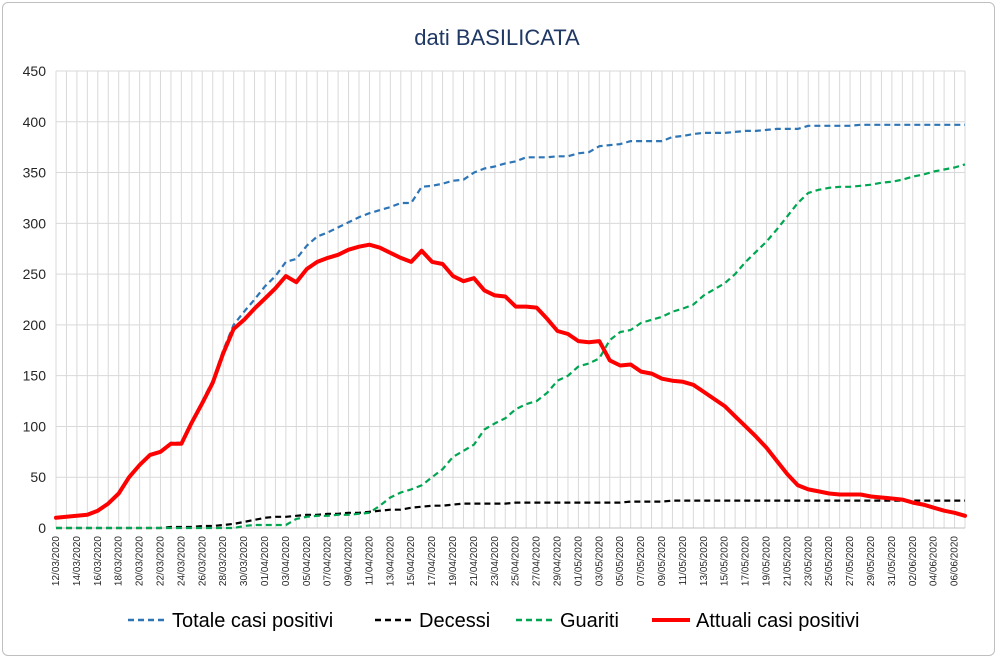 This screenshot has height=660, width=999. Describe the element at coordinates (369, 561) in the screenshot. I see `x-tick-label: 11/04/2020` at that location.